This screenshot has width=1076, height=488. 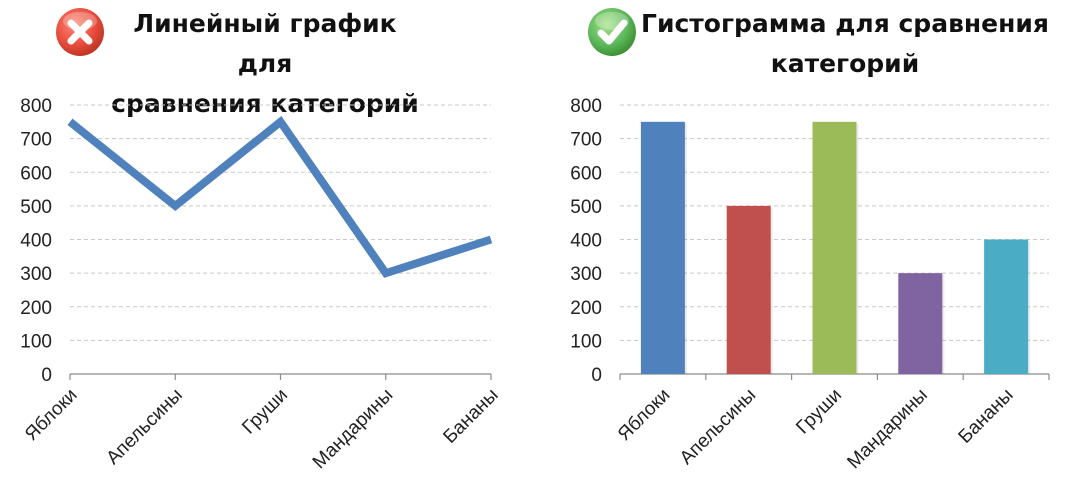 What do you see at coordinates (265, 43) in the screenshot?
I see `left-title-line1: Линейный график для` at bounding box center [265, 43].